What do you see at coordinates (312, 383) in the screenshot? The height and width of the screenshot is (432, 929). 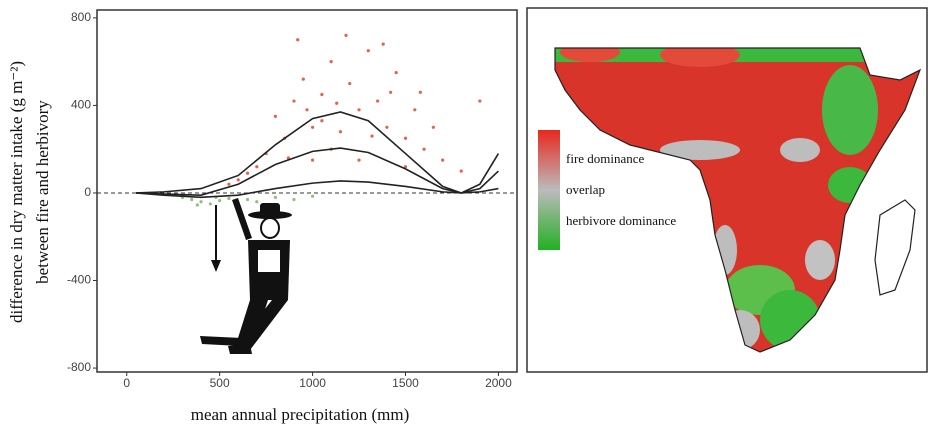 I see `x-tick-label: 1000` at bounding box center [312, 383].